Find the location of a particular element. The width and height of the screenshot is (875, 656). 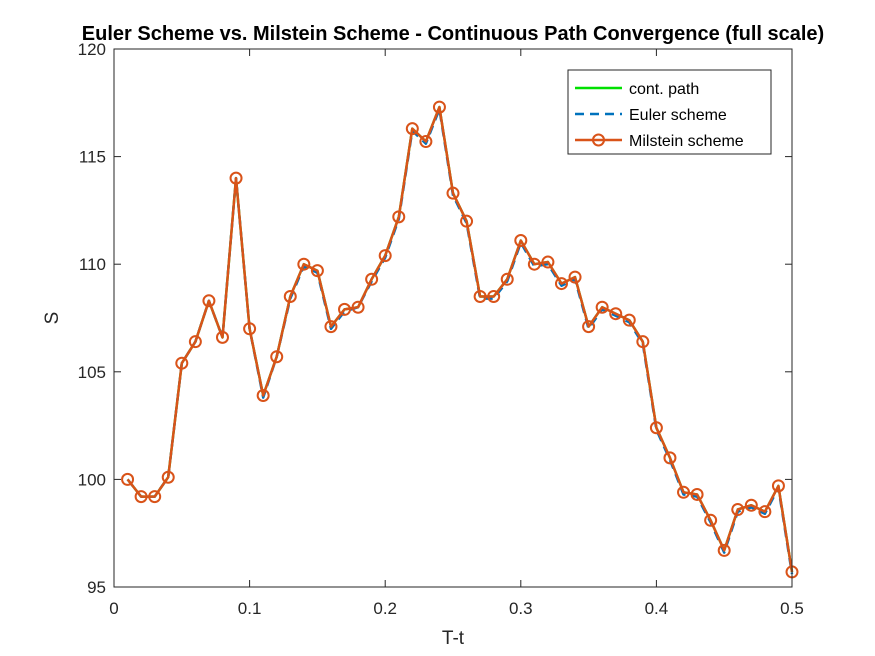

y-tick-label: 100 is located at coordinates (92, 479).